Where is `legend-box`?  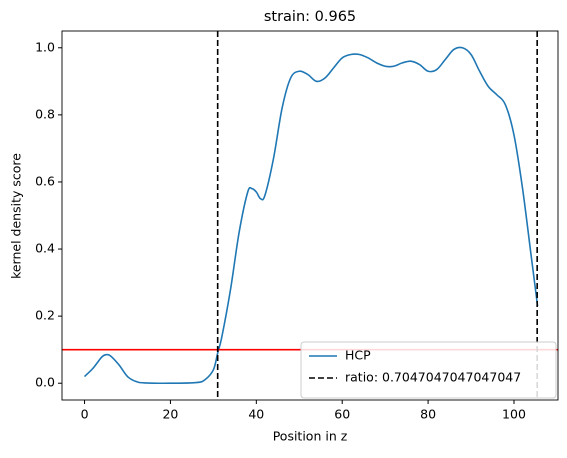
legend-box is located at coordinates (428, 370).